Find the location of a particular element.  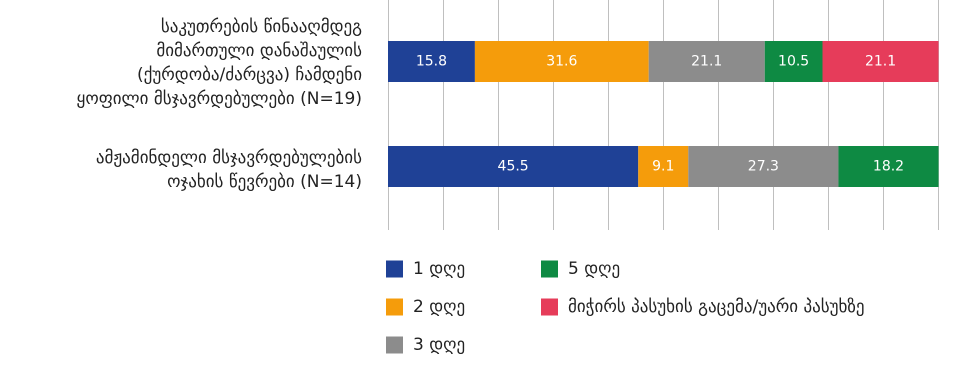

data-label: 27.3 is located at coordinates (763, 167).